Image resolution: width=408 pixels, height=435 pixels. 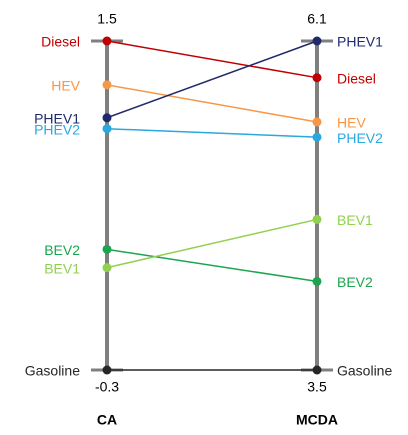 What do you see at coordinates (107, 387) in the screenshot?
I see `tick-label: -0.3` at bounding box center [107, 387].